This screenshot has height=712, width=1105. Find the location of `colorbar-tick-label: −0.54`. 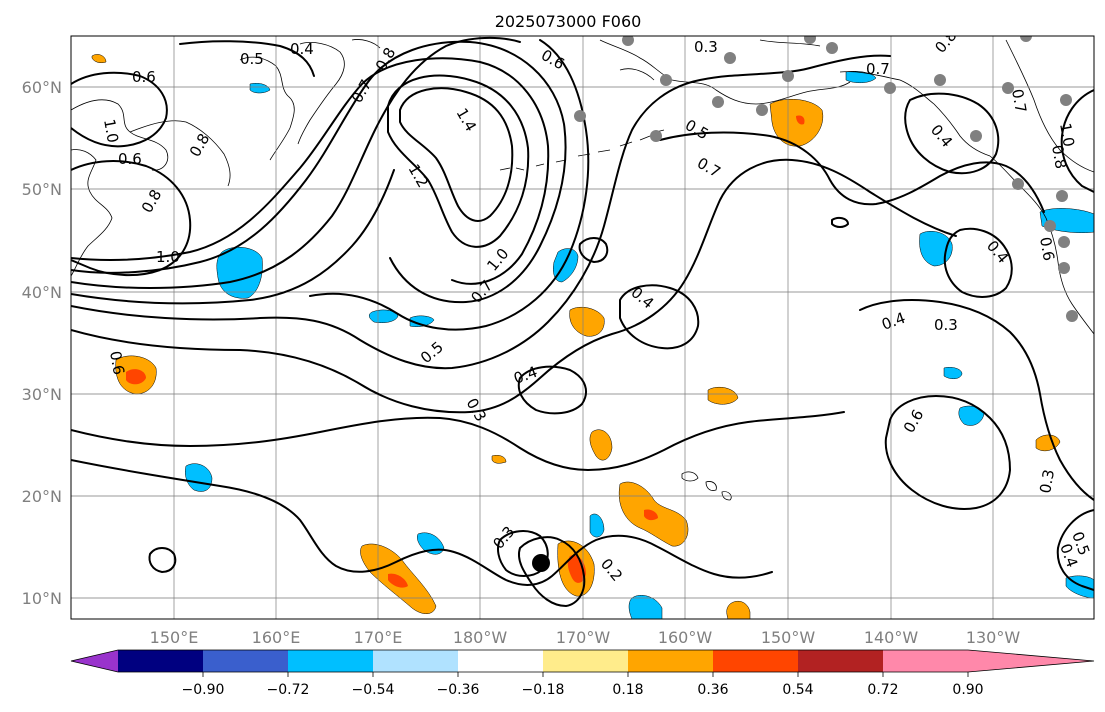

colorbar-tick-label: −0.54 is located at coordinates (373, 690).